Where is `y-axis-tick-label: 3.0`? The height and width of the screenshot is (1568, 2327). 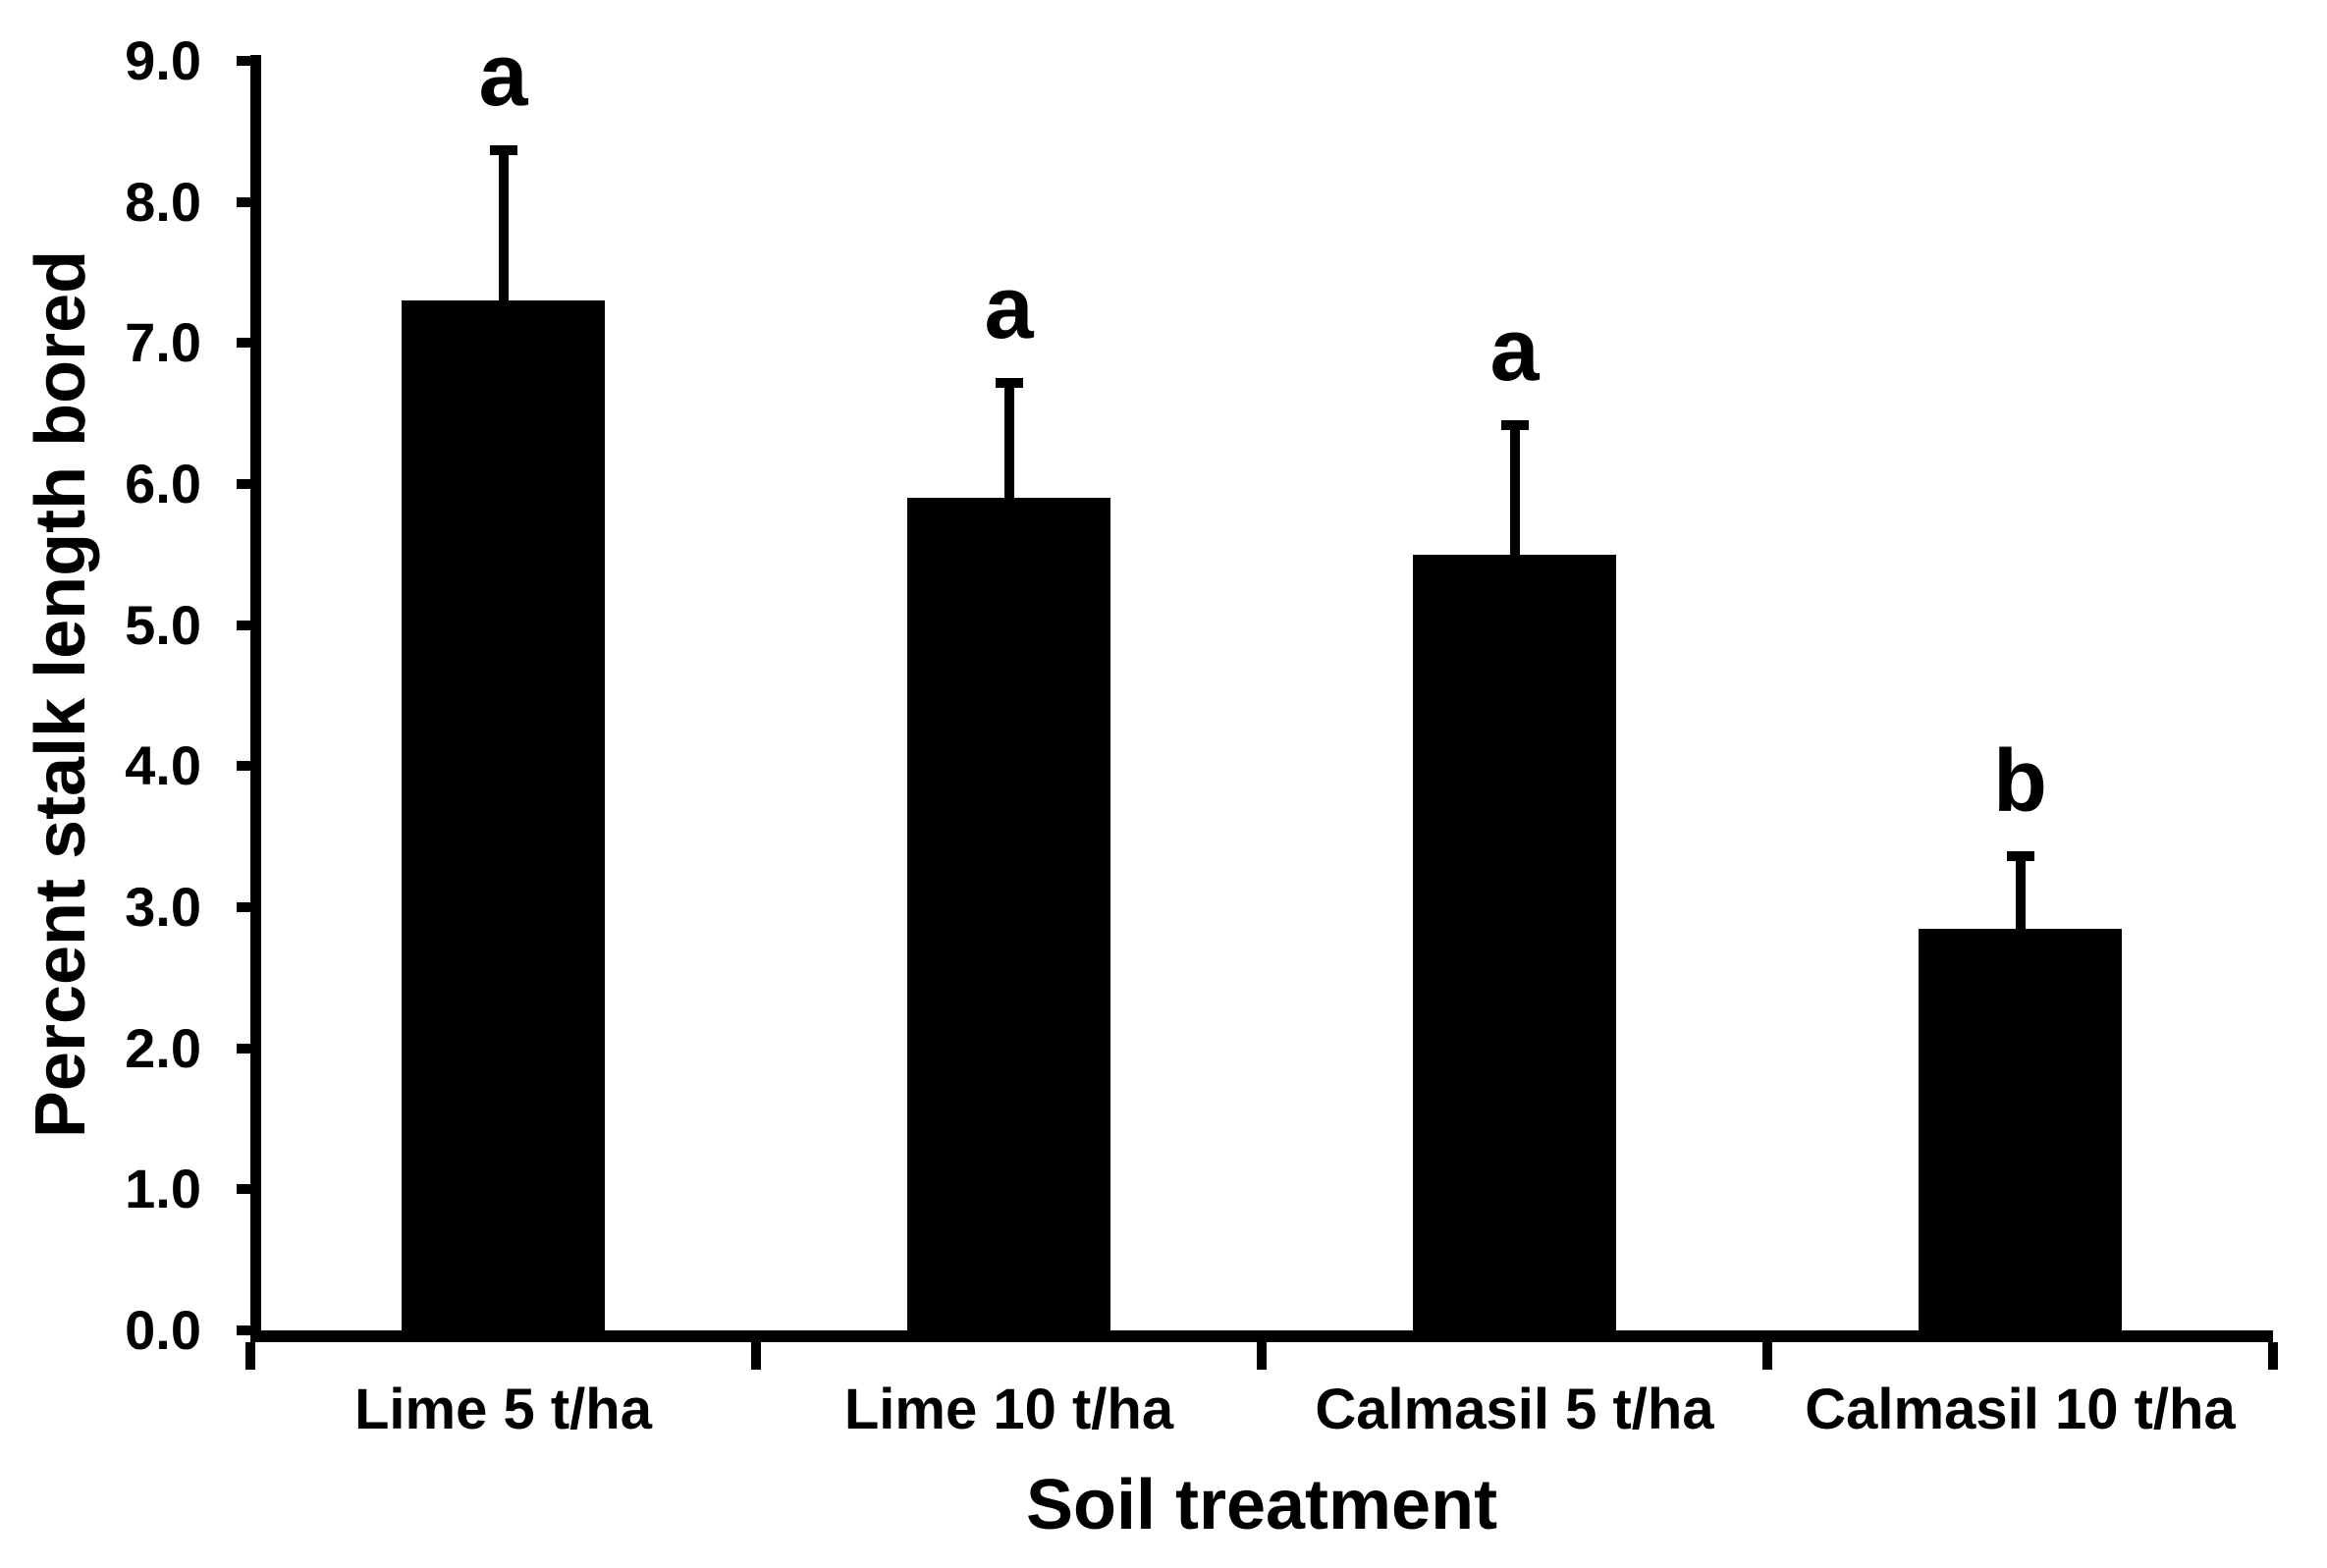 y-axis-tick-label: 3.0 is located at coordinates (163, 907).